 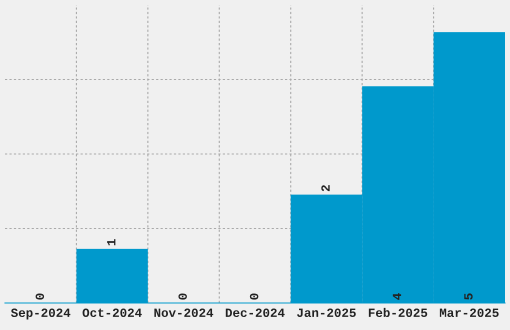 I want to click on x-tick-label: Dec-2024, so click(x=255, y=313).